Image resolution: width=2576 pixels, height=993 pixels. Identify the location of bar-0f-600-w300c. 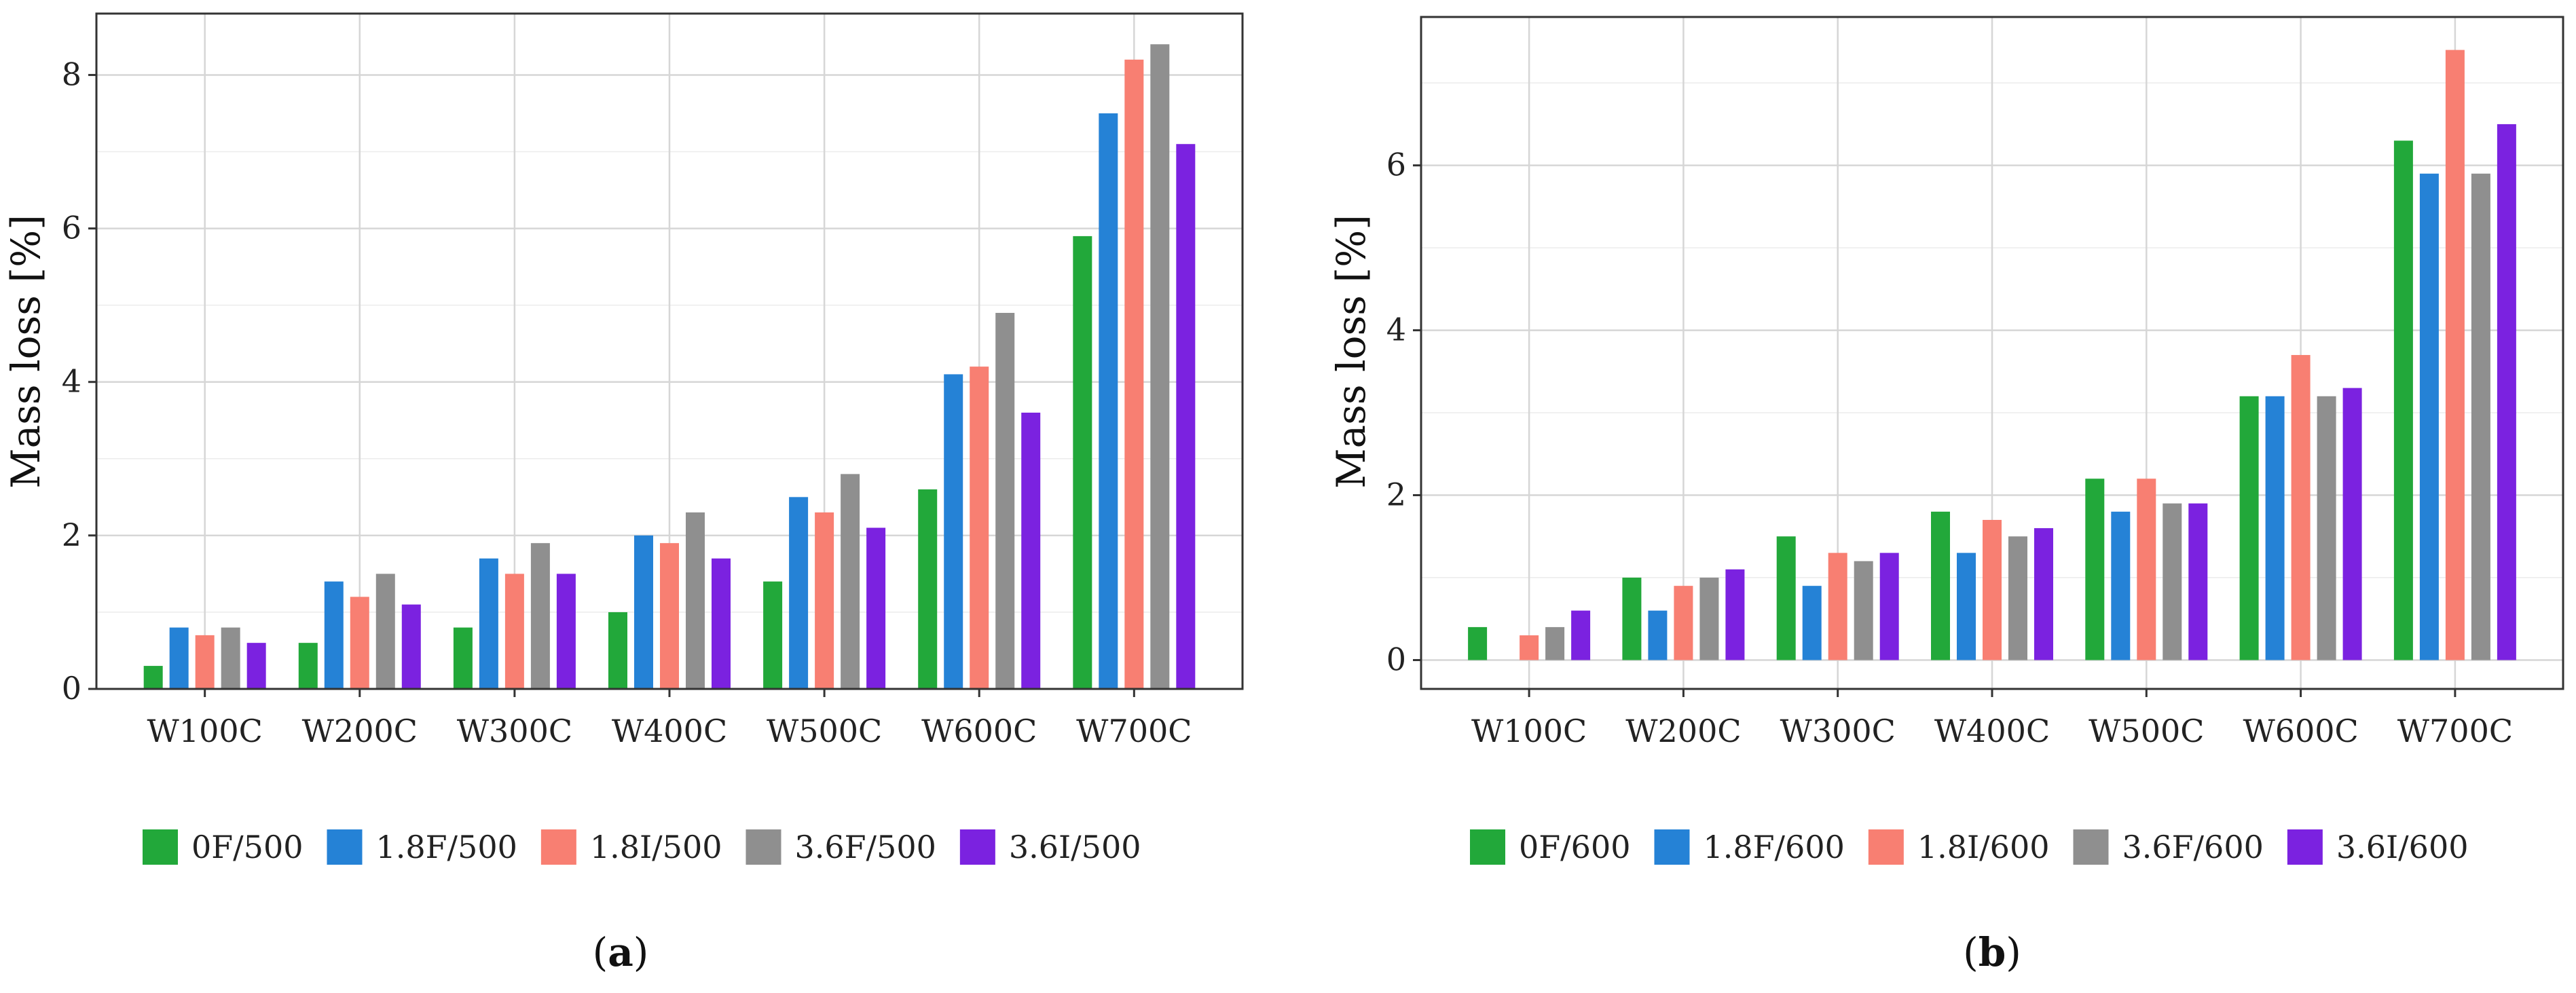
(1786, 598).